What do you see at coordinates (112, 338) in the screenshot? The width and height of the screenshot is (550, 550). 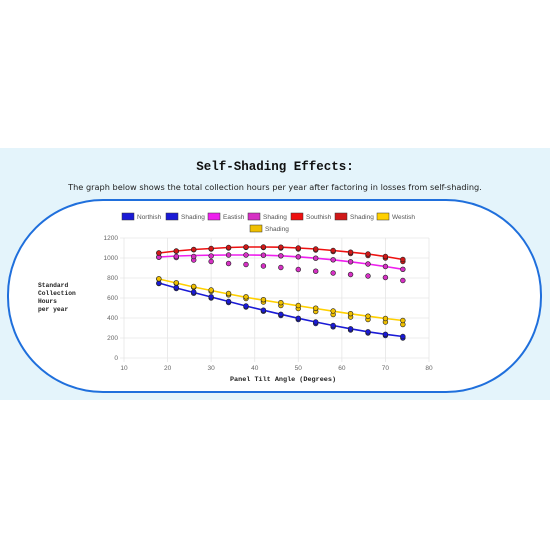 I see `y-tick-label: 200` at bounding box center [112, 338].